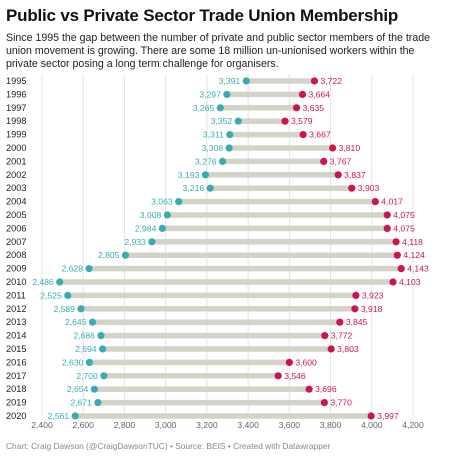 This screenshot has width=451, height=459. I want to click on x-tick-label: 3,400, so click(248, 425).